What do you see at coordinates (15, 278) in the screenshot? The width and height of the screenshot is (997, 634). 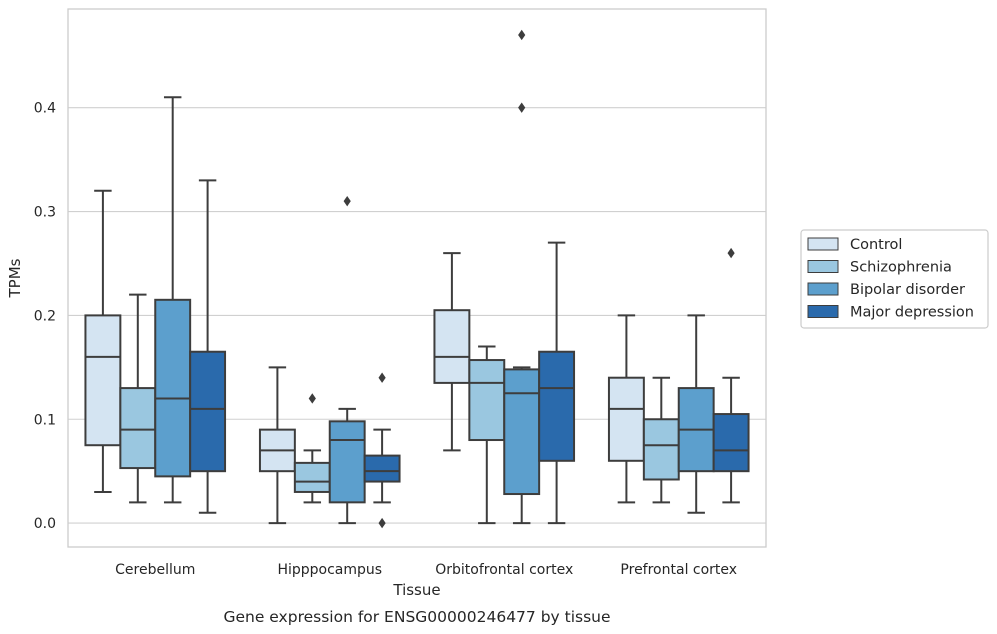 I see `y-axis-label: TPMs` at bounding box center [15, 278].